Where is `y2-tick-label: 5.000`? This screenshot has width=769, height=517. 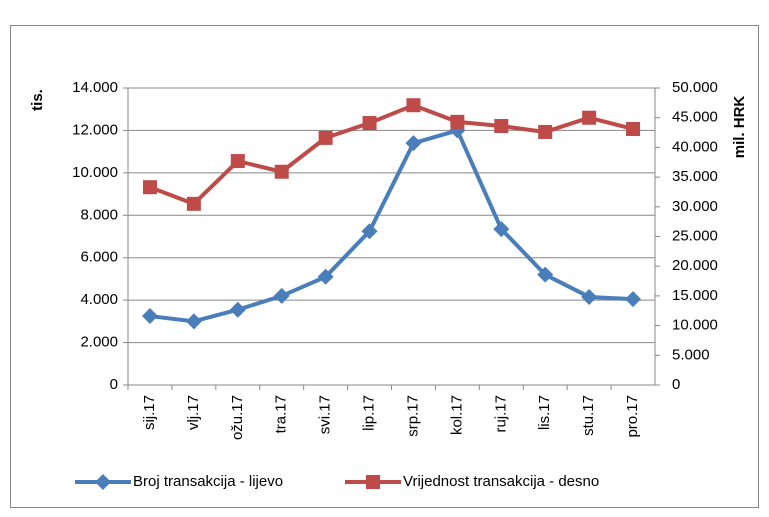 y2-tick-label: 5.000 is located at coordinates (691, 354).